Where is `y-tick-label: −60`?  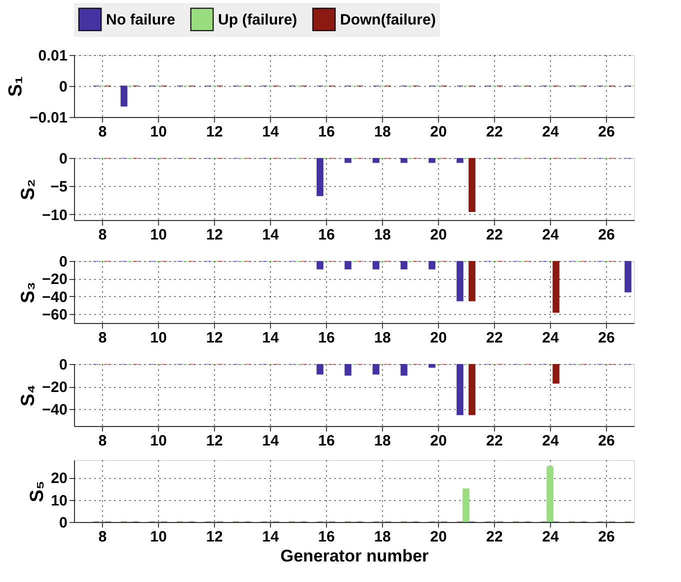
y-tick-label: −60 is located at coordinates (55, 315).